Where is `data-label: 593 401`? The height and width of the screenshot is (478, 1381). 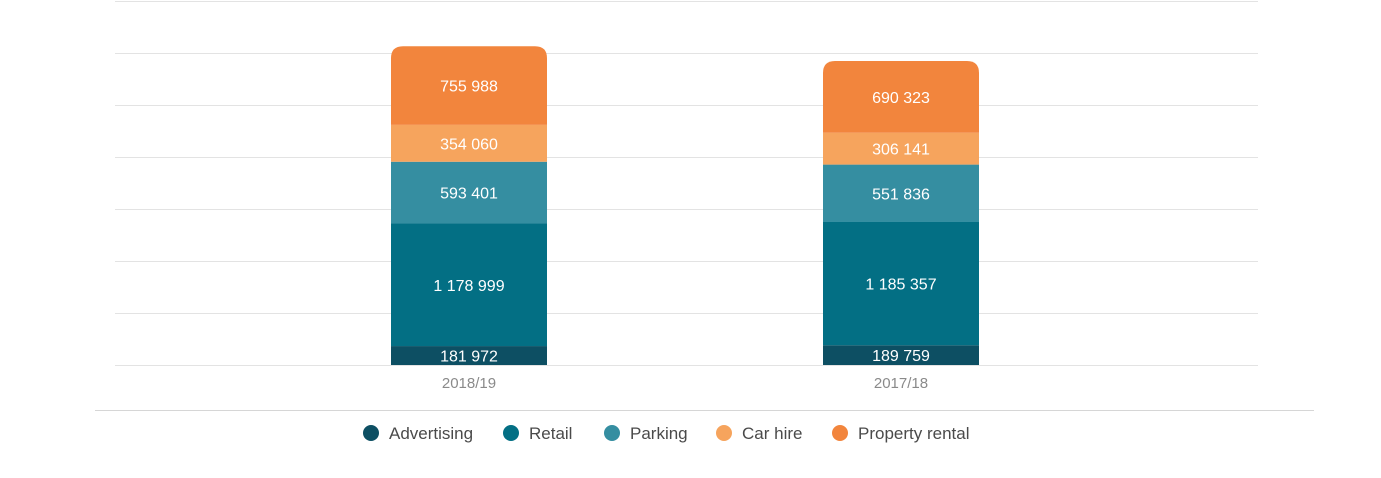 data-label: 593 401 is located at coordinates (469, 194).